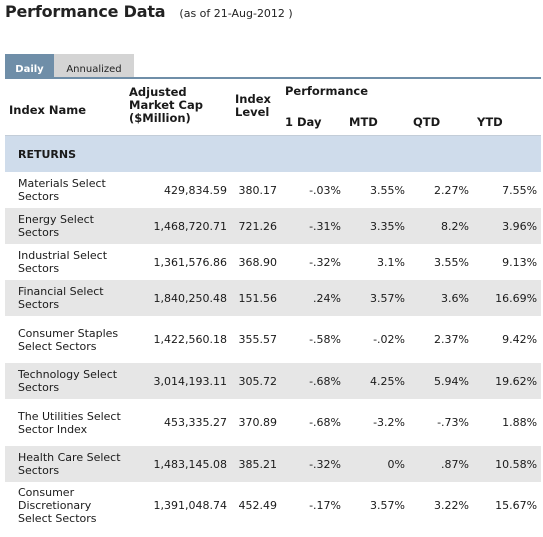 This screenshot has height=537, width=543. I want to click on index-level: 305.72, so click(256, 381).